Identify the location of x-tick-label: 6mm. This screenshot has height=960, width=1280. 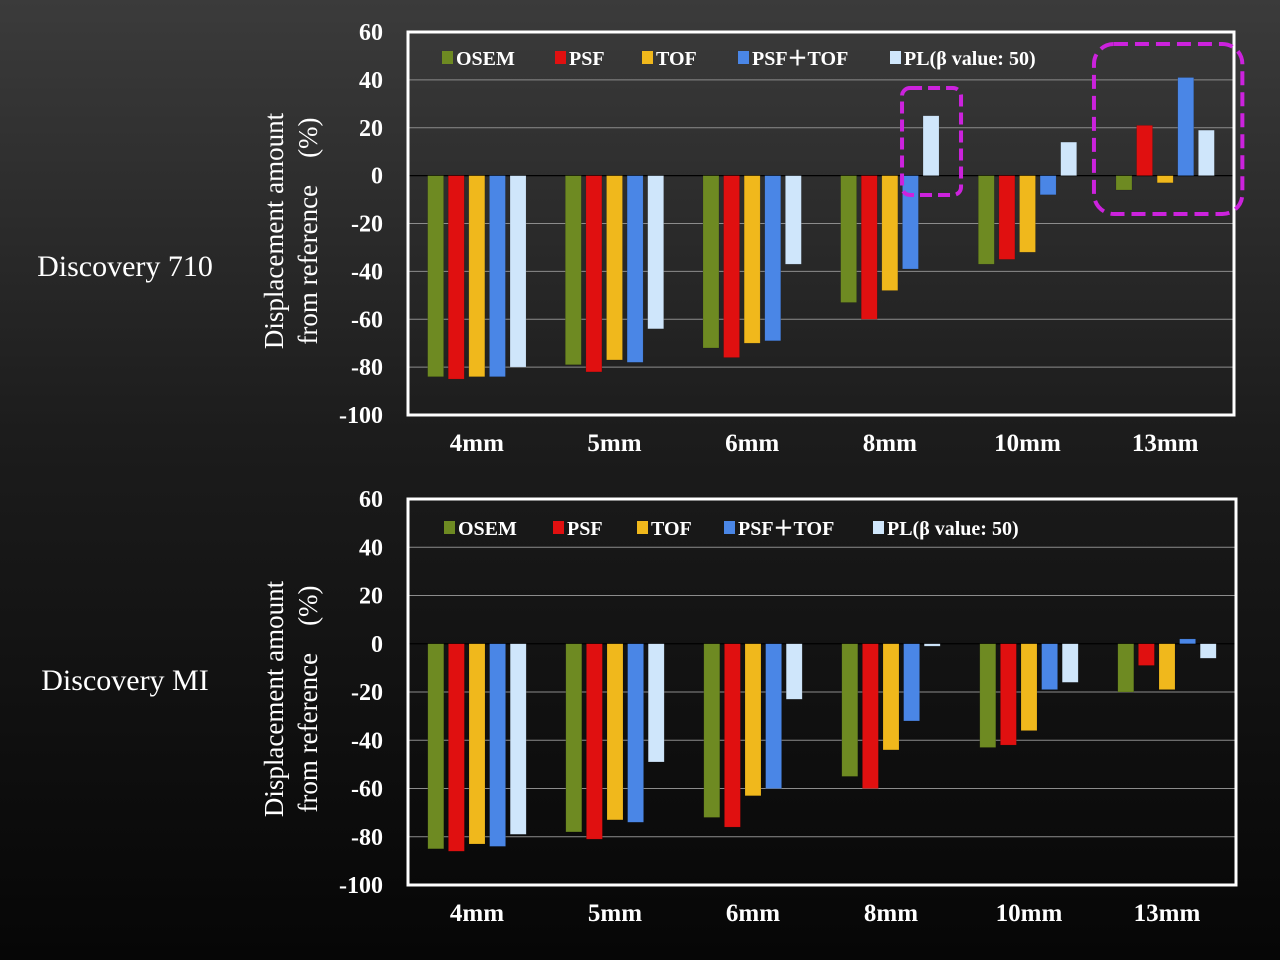
(753, 913).